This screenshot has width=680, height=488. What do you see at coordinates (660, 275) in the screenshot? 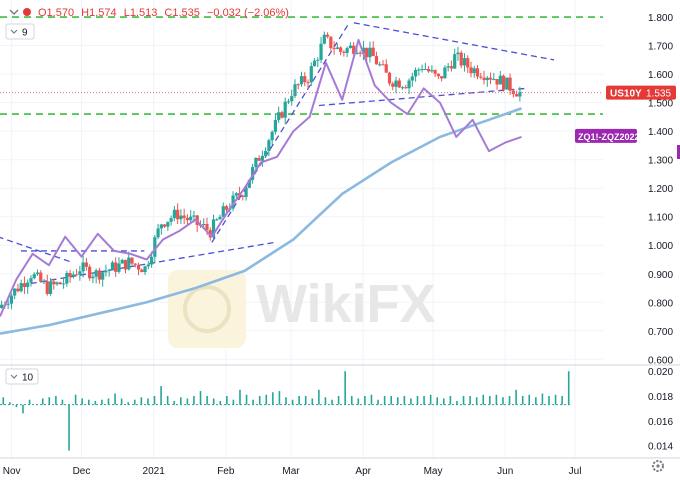
I see `y-tick-label-9: 0.900` at bounding box center [660, 275].